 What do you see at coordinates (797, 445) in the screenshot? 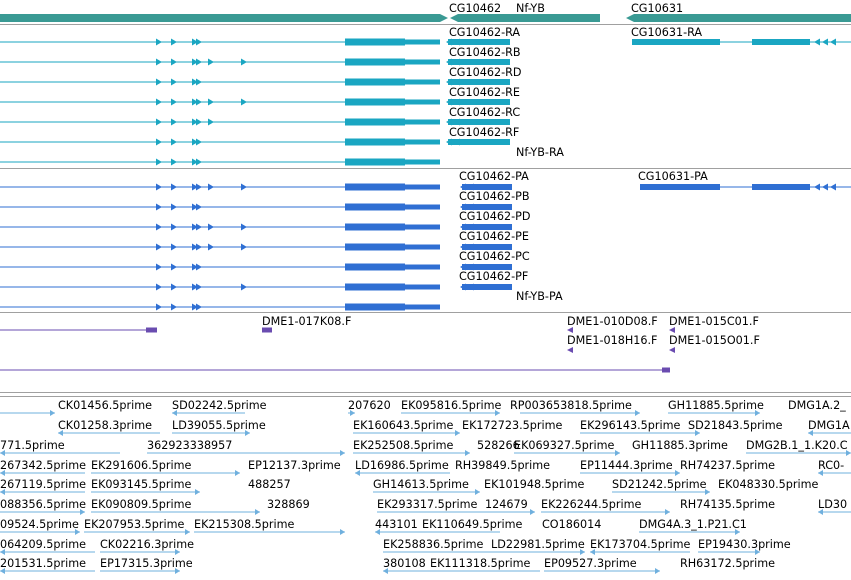
I see `est-label: DMG2B.1_1.K20.C` at bounding box center [797, 445].